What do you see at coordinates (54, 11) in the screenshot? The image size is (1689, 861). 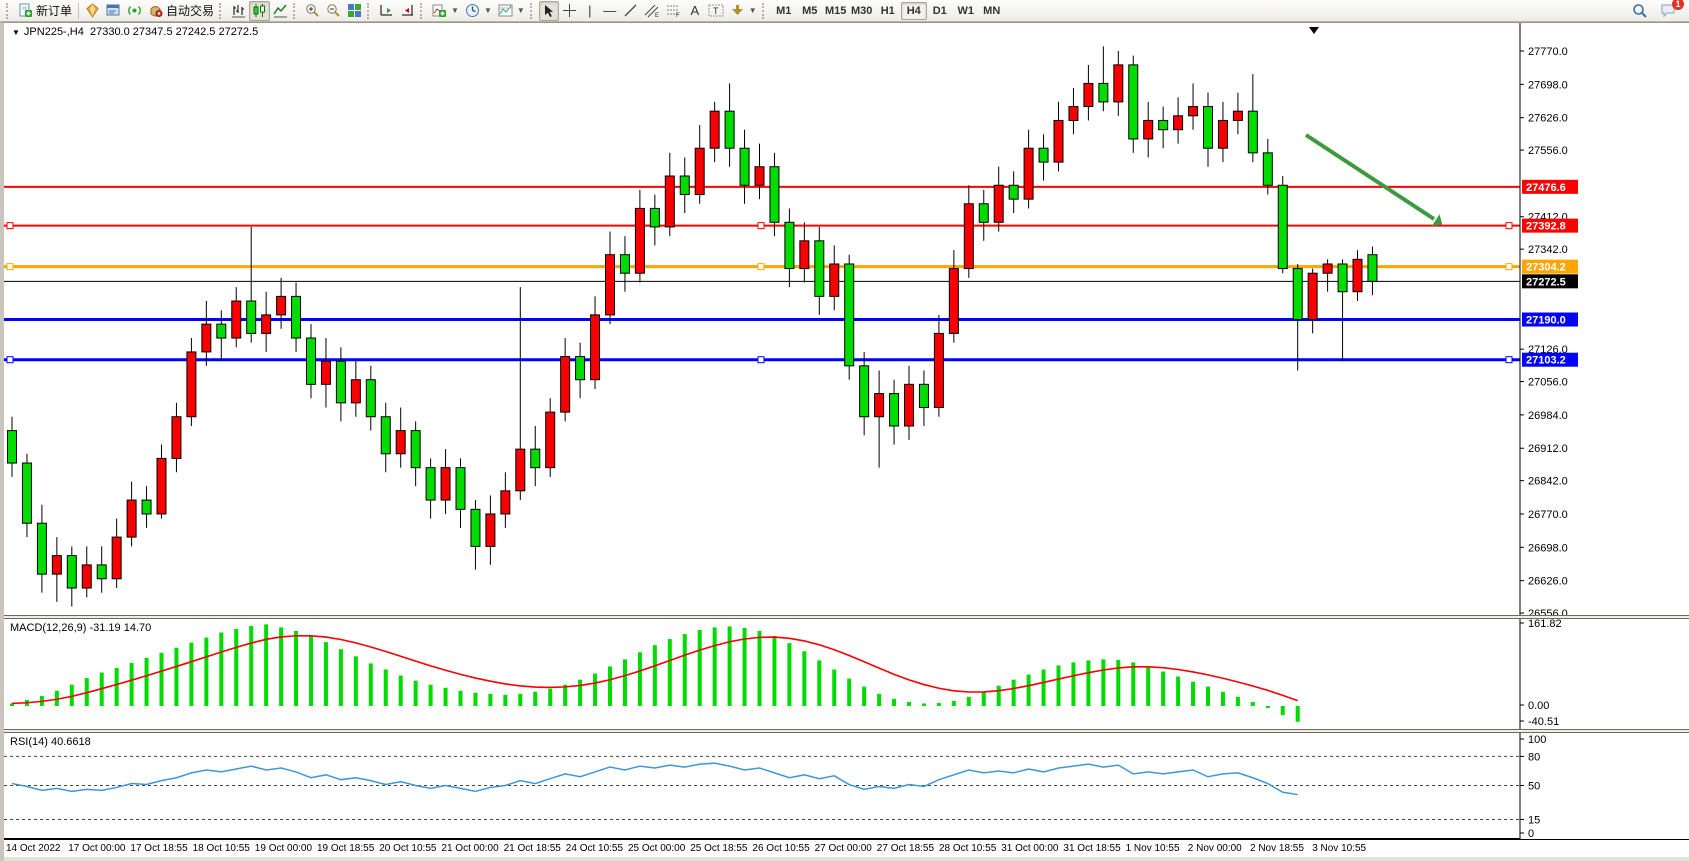 I see `new-order-label: 新订单` at bounding box center [54, 11].